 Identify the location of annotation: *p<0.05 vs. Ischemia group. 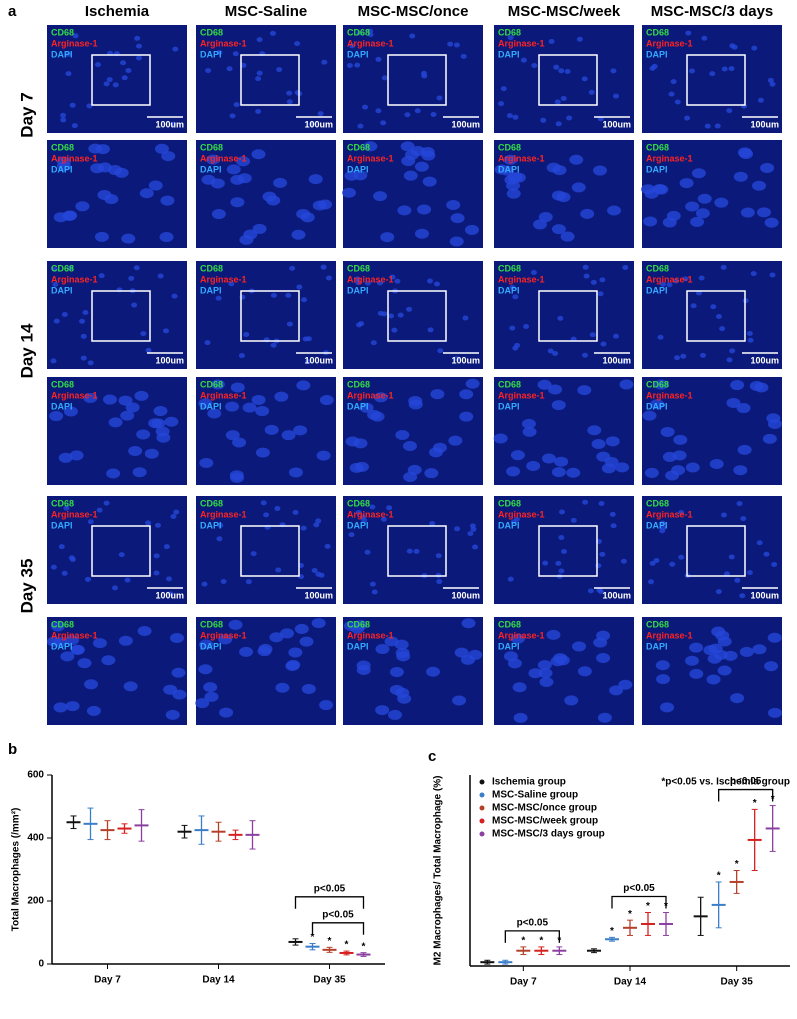
(725, 782).